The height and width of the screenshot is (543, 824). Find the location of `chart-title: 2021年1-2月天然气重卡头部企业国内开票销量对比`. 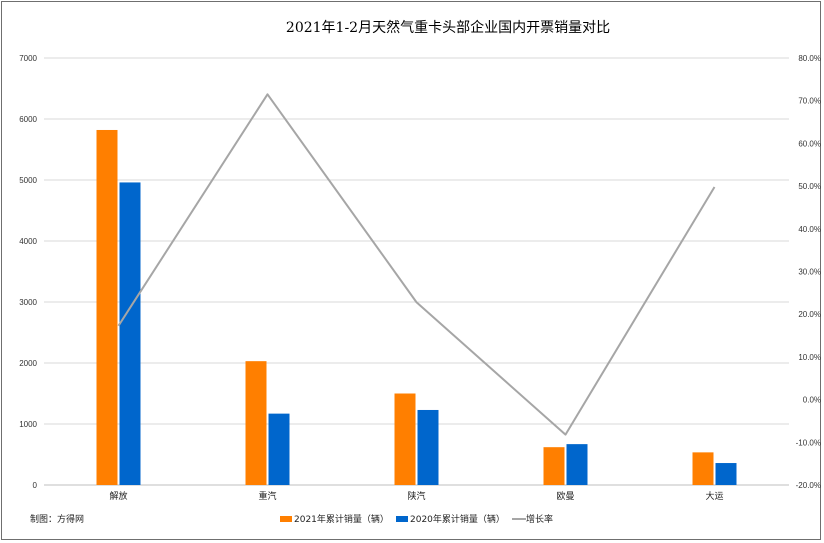

chart-title: 2021年1-2月天然气重卡头部企业国内开票销量对比 is located at coordinates (448, 27).